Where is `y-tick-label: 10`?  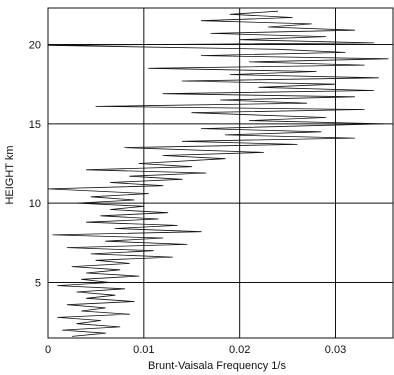
y-tick-label: 10 is located at coordinates (35, 204).